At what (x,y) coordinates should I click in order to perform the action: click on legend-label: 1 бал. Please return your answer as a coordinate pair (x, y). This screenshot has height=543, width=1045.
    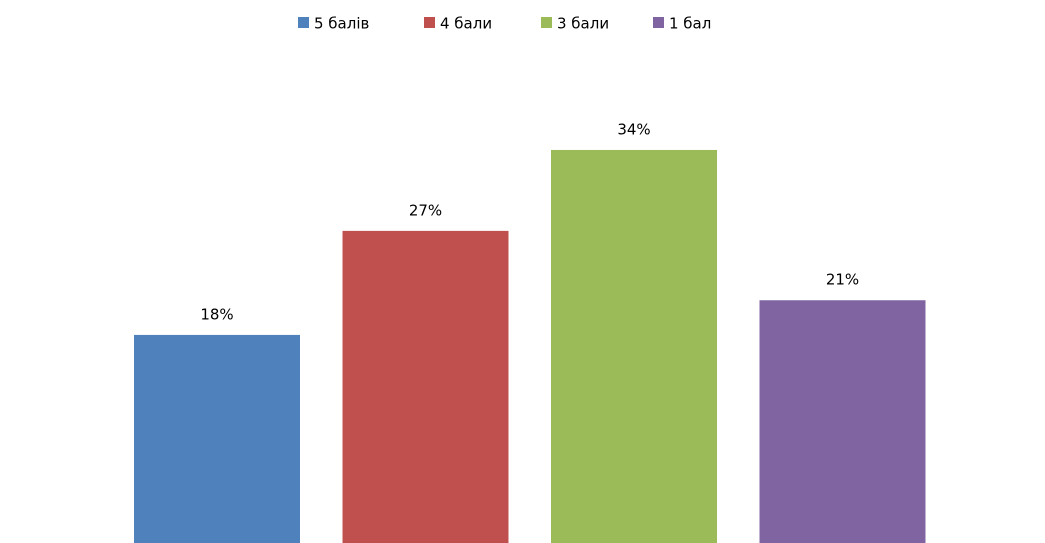
    Looking at the image, I should click on (690, 24).